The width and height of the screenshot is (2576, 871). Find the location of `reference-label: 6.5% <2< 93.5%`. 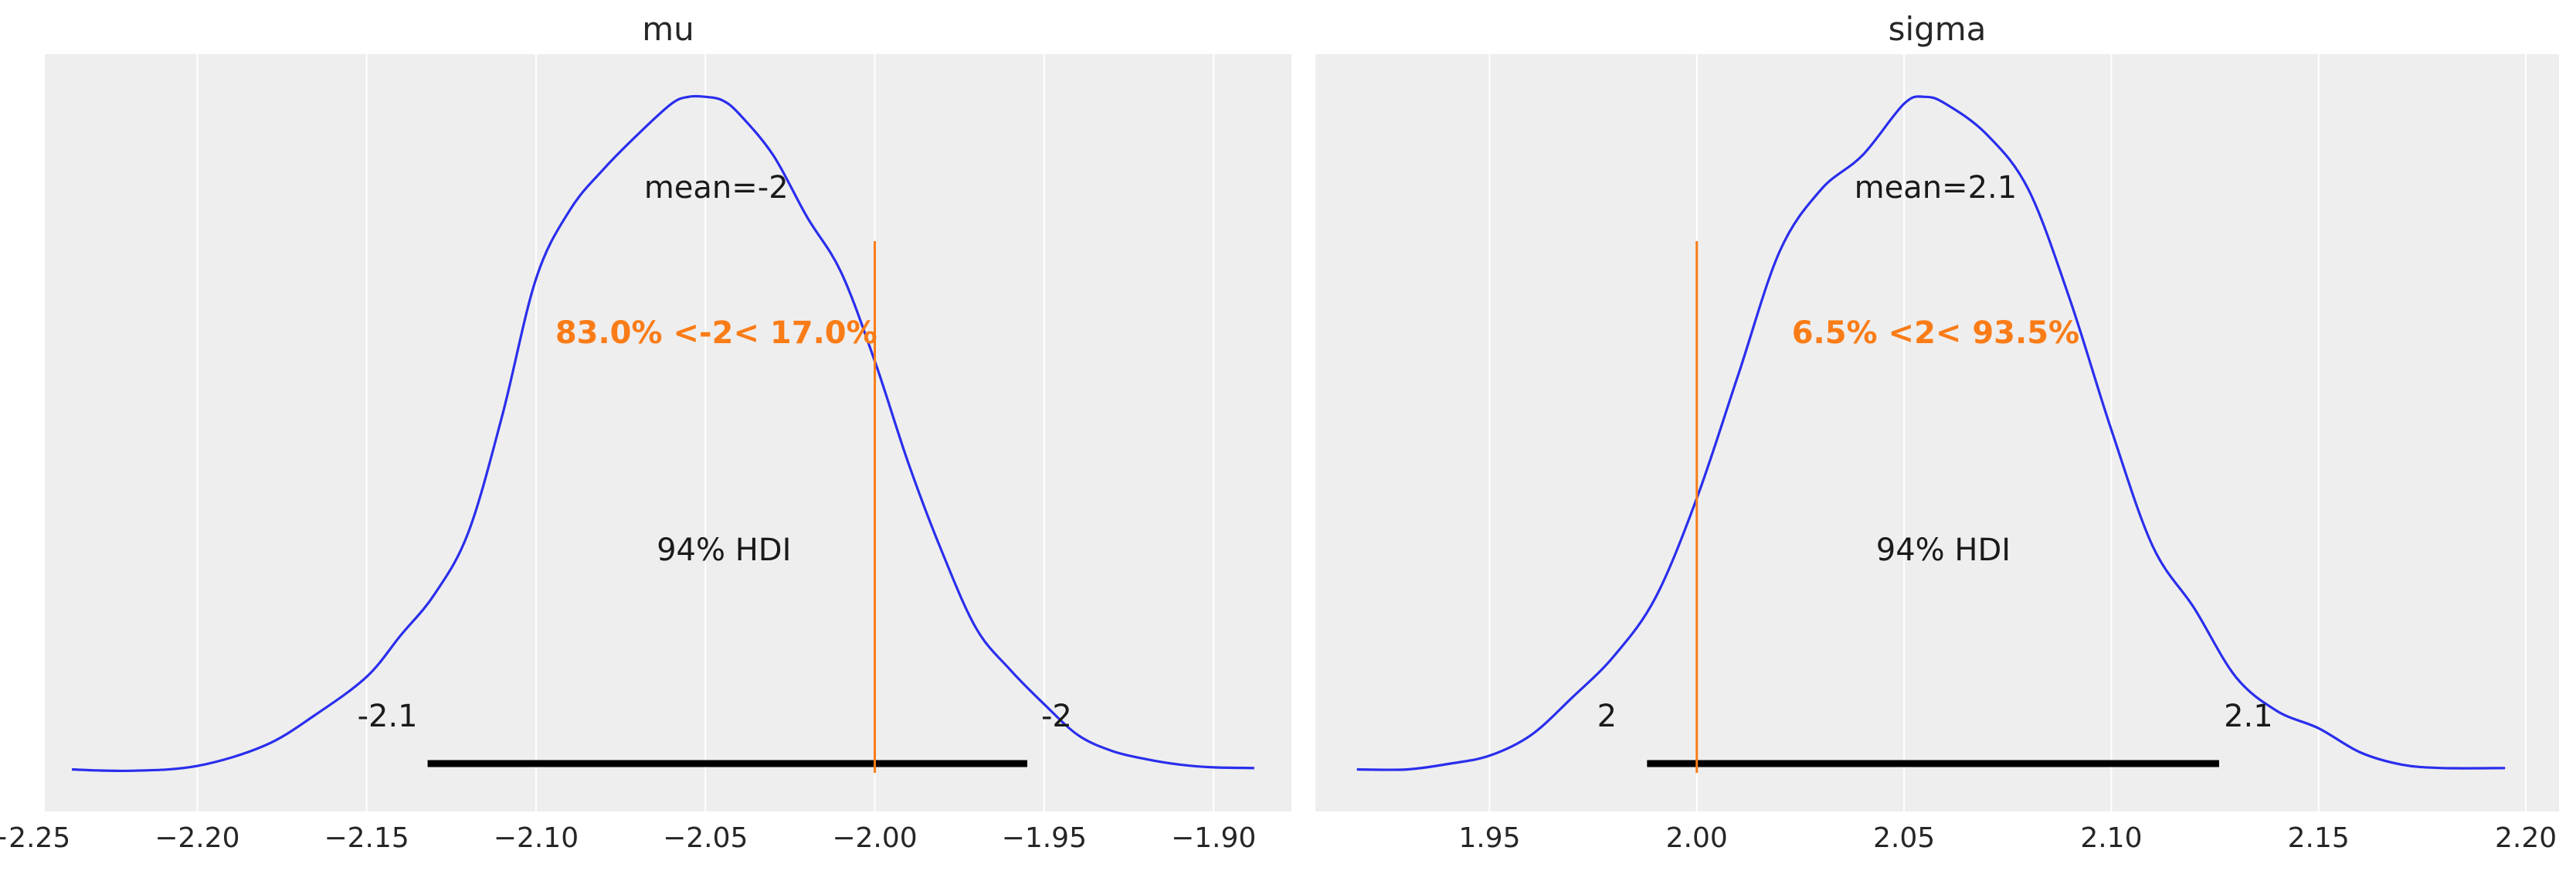

reference-label: 6.5% <2< 93.5% is located at coordinates (1935, 333).